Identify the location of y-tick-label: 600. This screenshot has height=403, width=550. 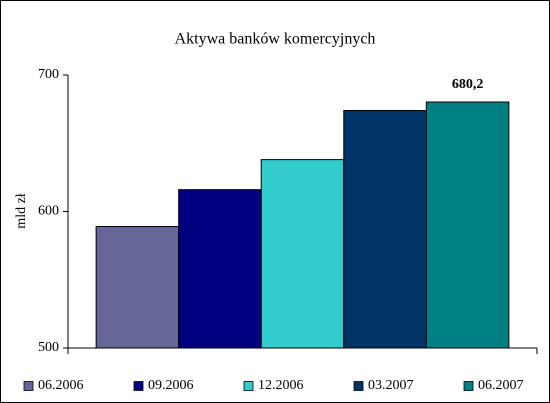
(48, 211).